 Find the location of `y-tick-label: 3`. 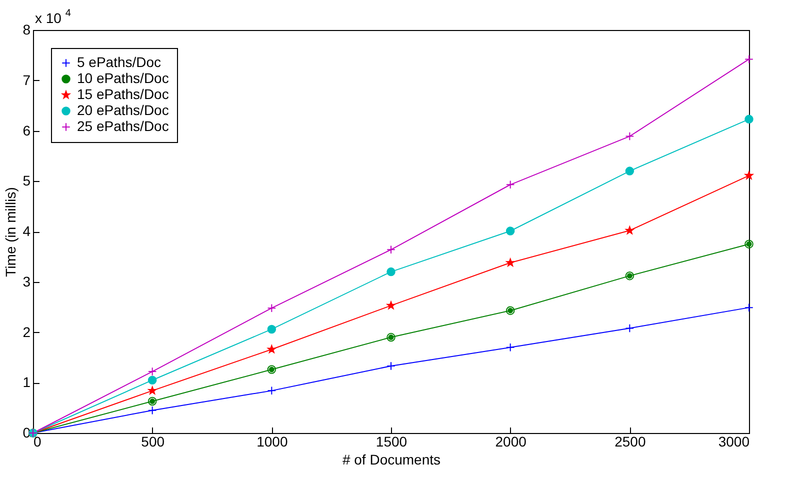

y-tick-label: 3 is located at coordinates (26, 281).